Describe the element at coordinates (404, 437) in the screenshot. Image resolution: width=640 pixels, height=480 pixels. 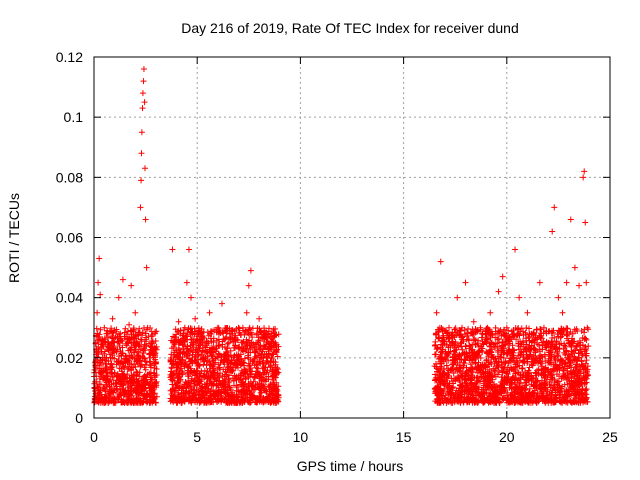
I see `x-tick-label: 15` at that location.